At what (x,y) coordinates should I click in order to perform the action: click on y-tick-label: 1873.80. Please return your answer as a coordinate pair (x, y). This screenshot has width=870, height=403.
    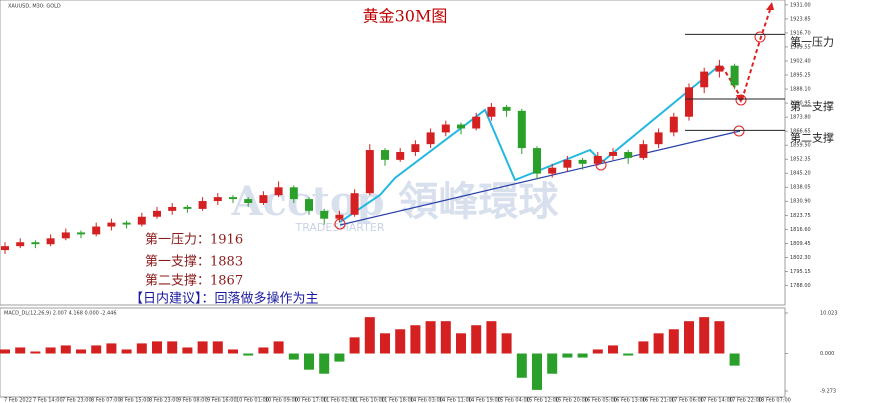
    Looking at the image, I should click on (800, 118).